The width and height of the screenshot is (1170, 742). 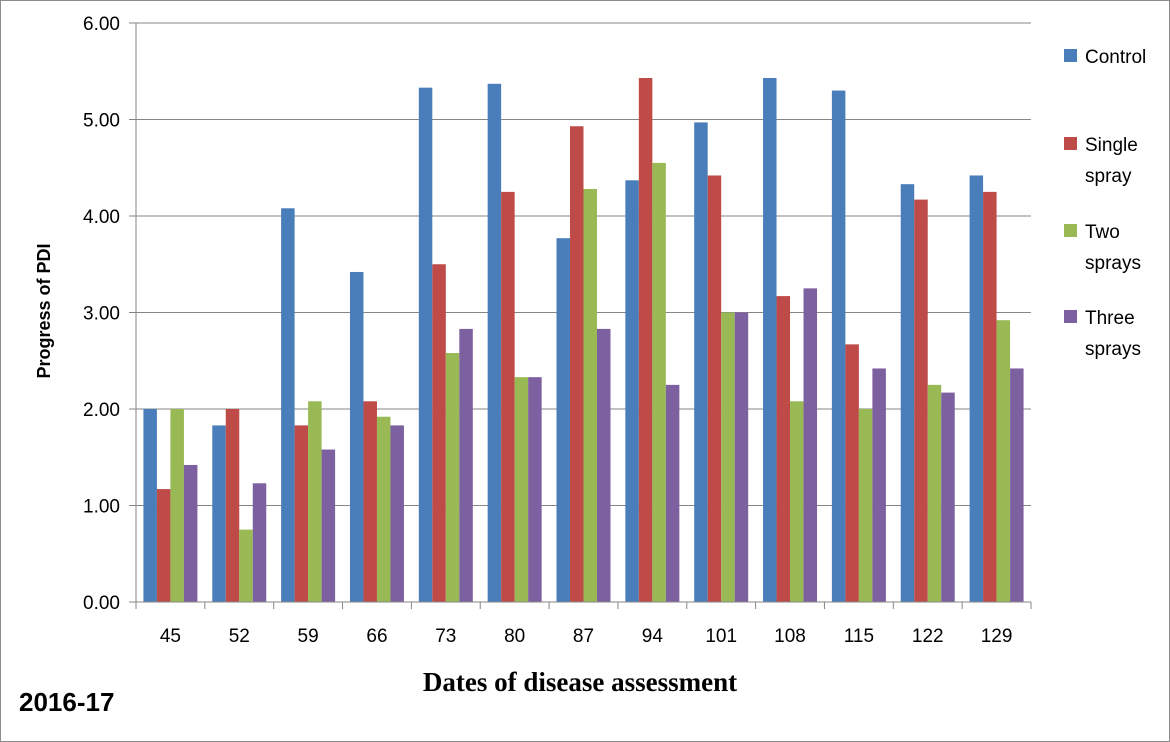 What do you see at coordinates (721, 636) in the screenshot?
I see `x-tick-label: 101` at bounding box center [721, 636].